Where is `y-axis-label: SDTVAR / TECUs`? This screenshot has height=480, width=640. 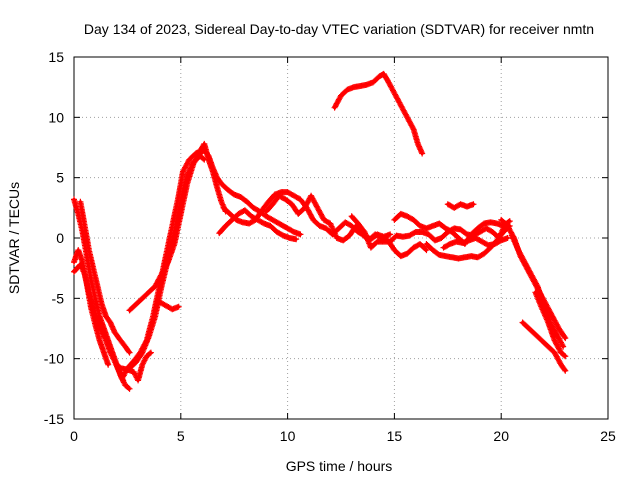 y-axis-label: SDTVAR / TECUs is located at coordinates (14, 238).